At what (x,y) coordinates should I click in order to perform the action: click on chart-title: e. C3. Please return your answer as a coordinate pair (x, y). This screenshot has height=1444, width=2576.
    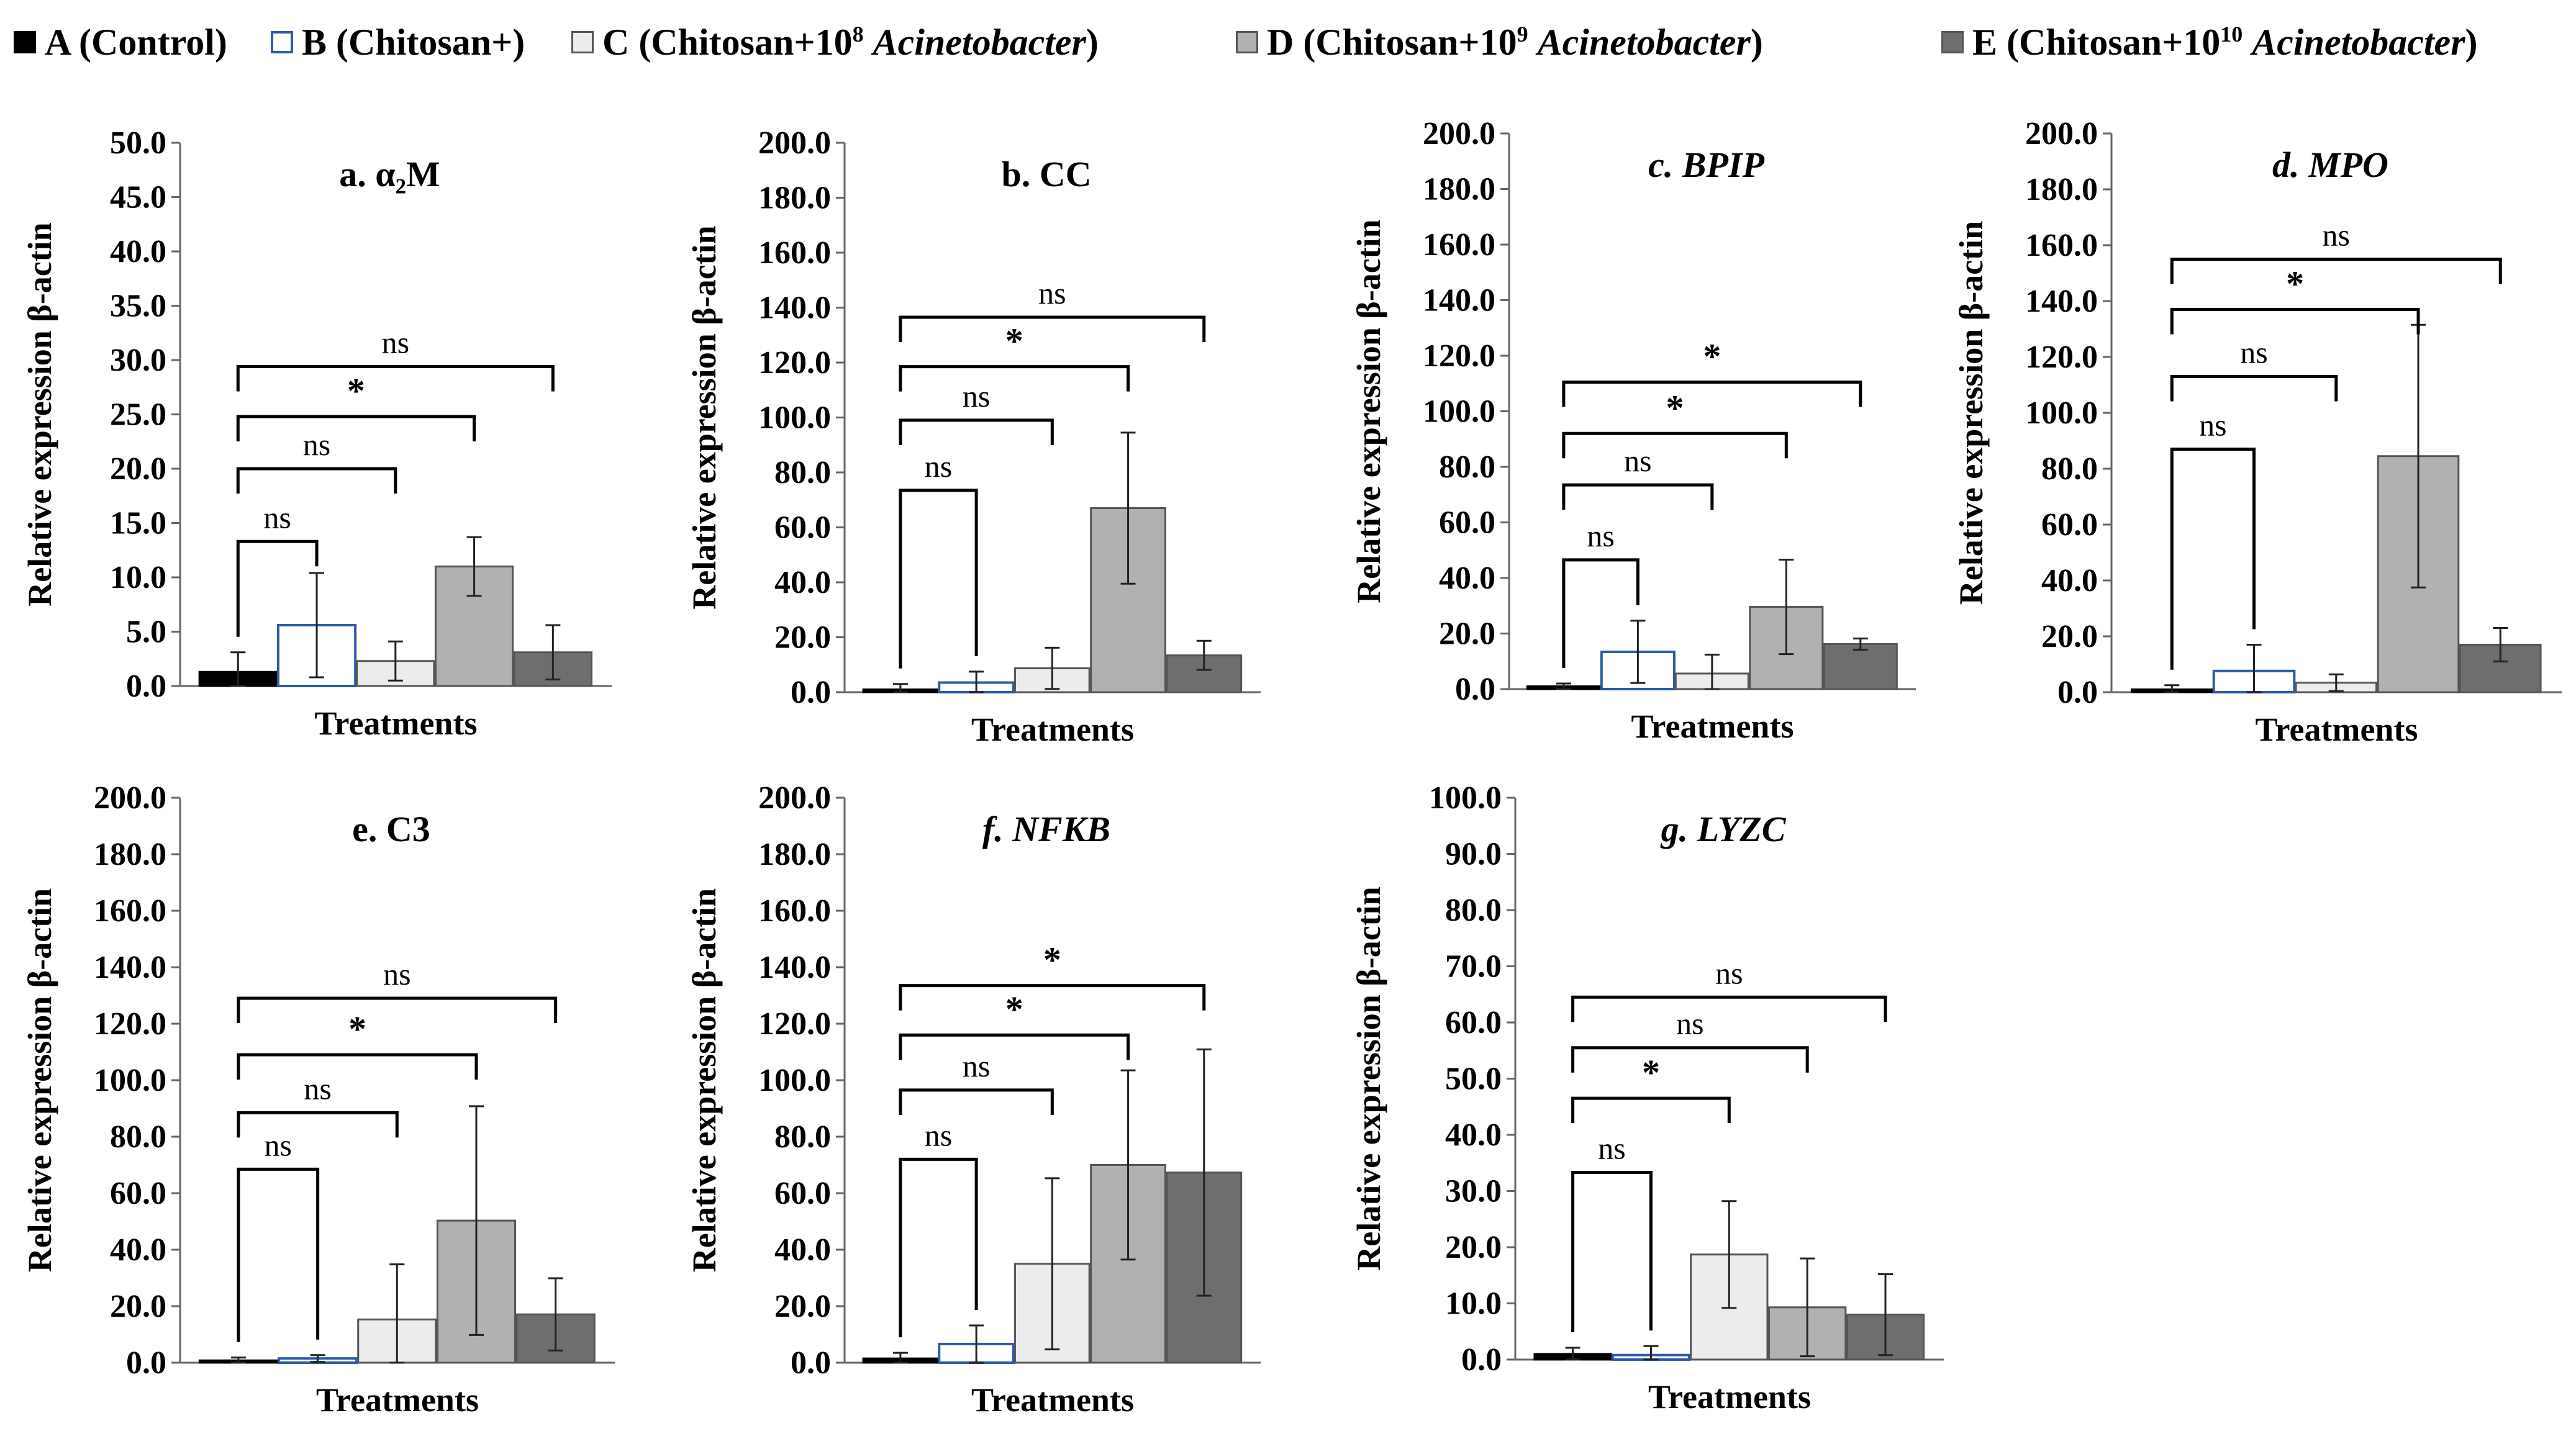
    Looking at the image, I should click on (391, 829).